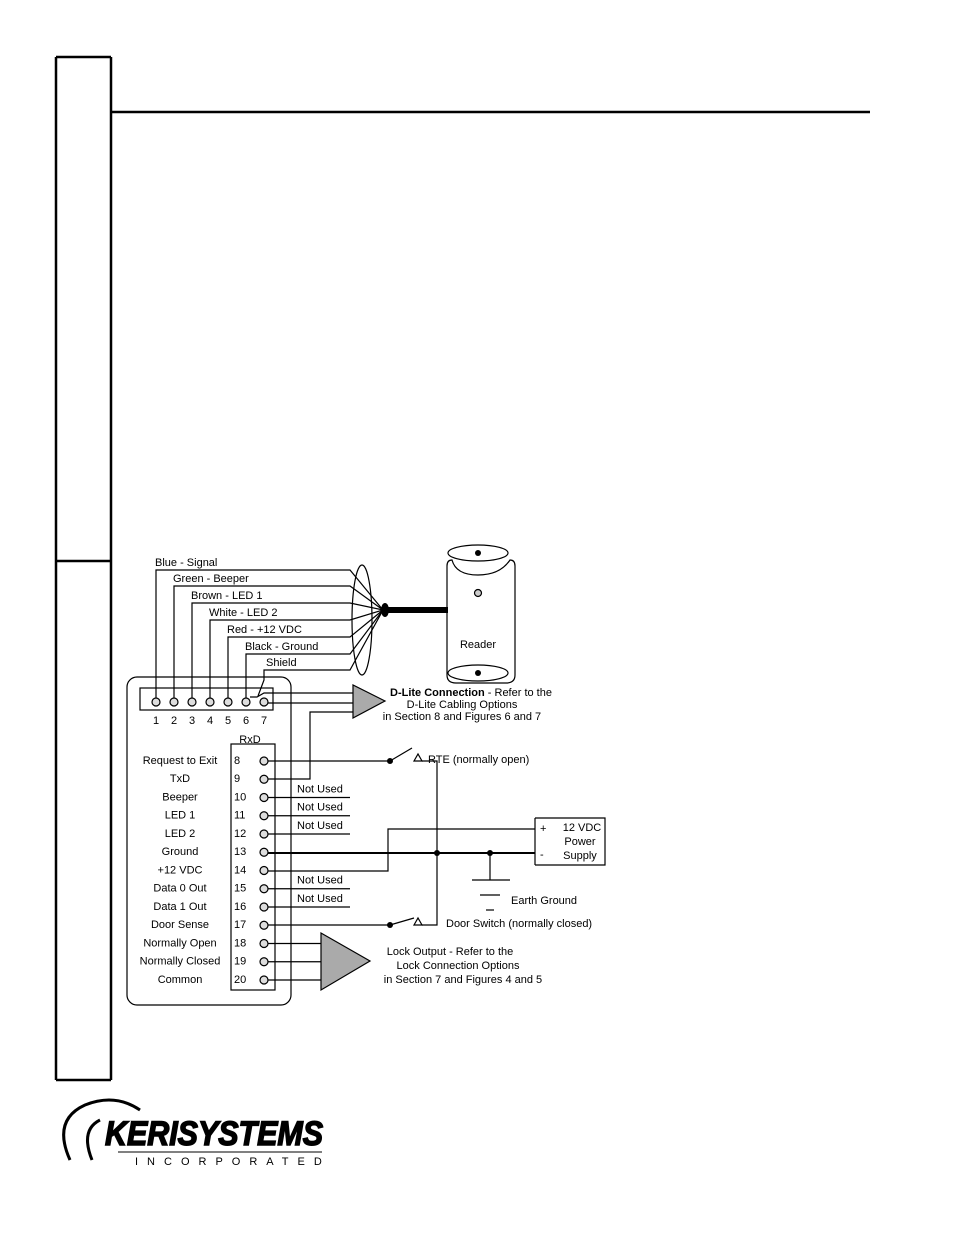 The image size is (954, 1235). What do you see at coordinates (462, 705) in the screenshot?
I see `dlite-line: D-Lite Cabling Options` at bounding box center [462, 705].